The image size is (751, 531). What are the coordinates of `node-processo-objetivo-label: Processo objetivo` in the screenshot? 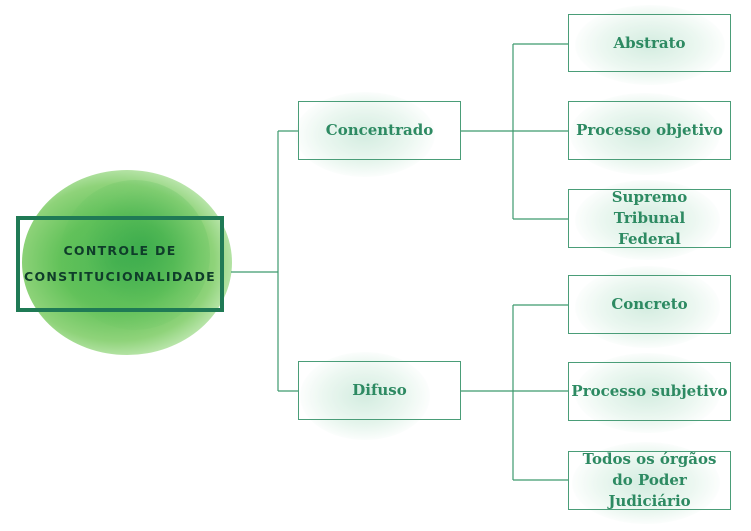 It's located at (649, 130).